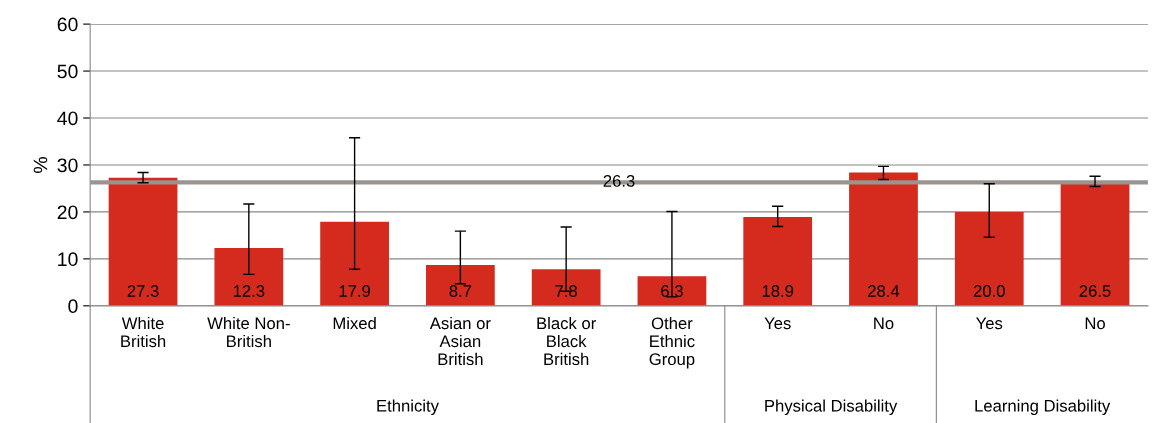 Image resolution: width=1156 pixels, height=423 pixels. What do you see at coordinates (40, 165) in the screenshot?
I see `y-axis-title: %` at bounding box center [40, 165].